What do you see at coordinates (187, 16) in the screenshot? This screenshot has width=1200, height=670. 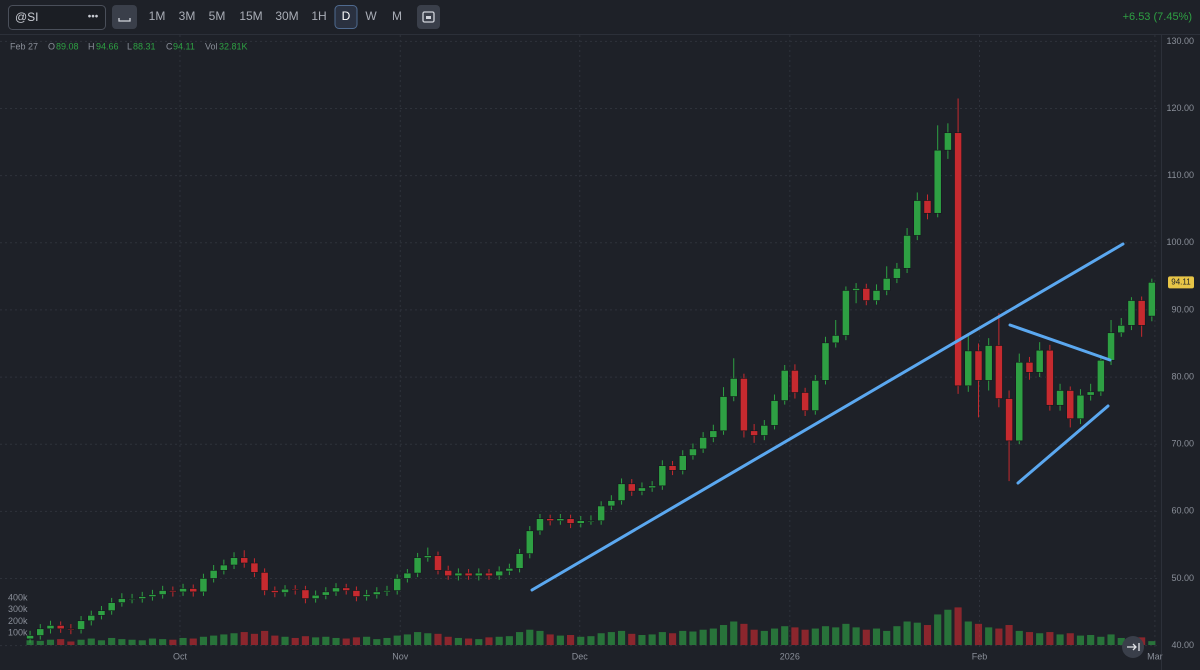 I see `timeframe-button: 3M` at bounding box center [187, 16].